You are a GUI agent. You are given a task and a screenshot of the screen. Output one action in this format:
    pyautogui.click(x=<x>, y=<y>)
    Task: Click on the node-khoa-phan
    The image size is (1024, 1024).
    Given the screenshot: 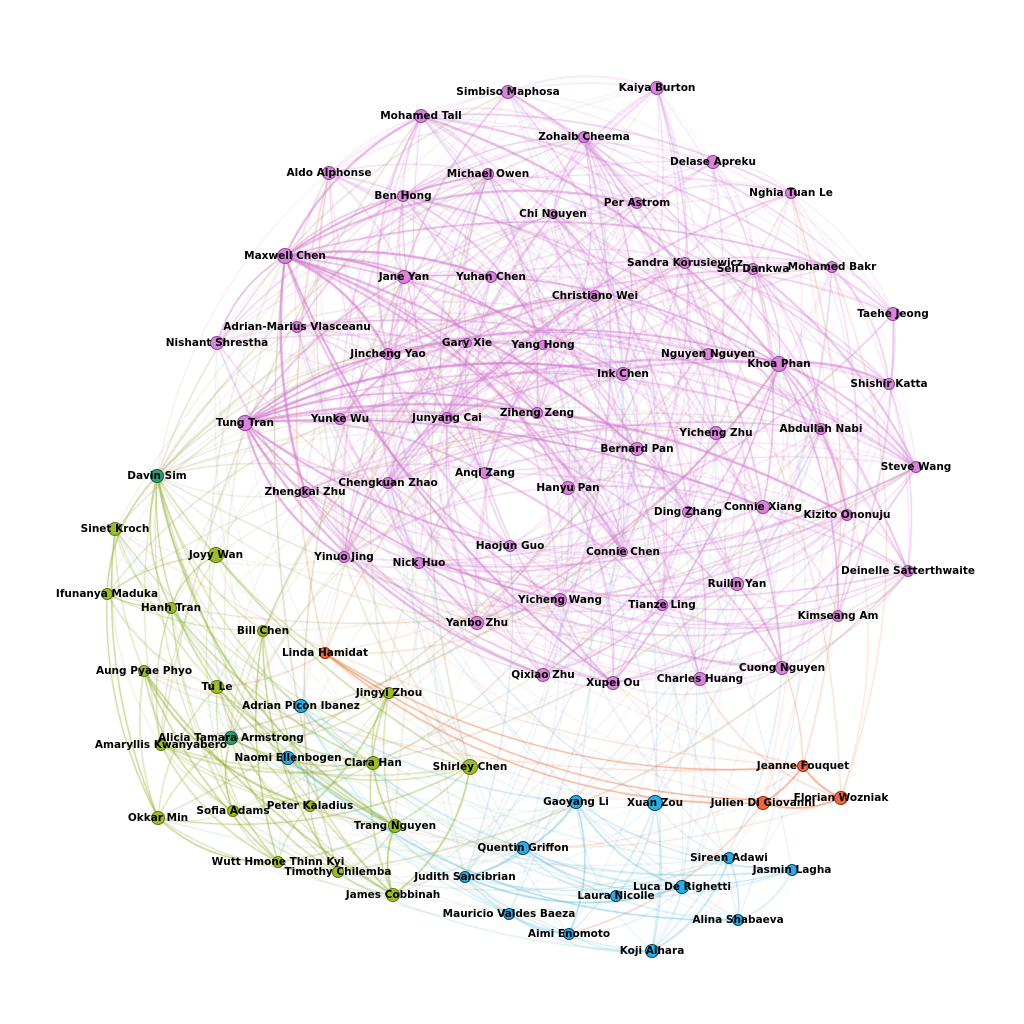 What is the action you would take?
    pyautogui.click(x=779, y=364)
    